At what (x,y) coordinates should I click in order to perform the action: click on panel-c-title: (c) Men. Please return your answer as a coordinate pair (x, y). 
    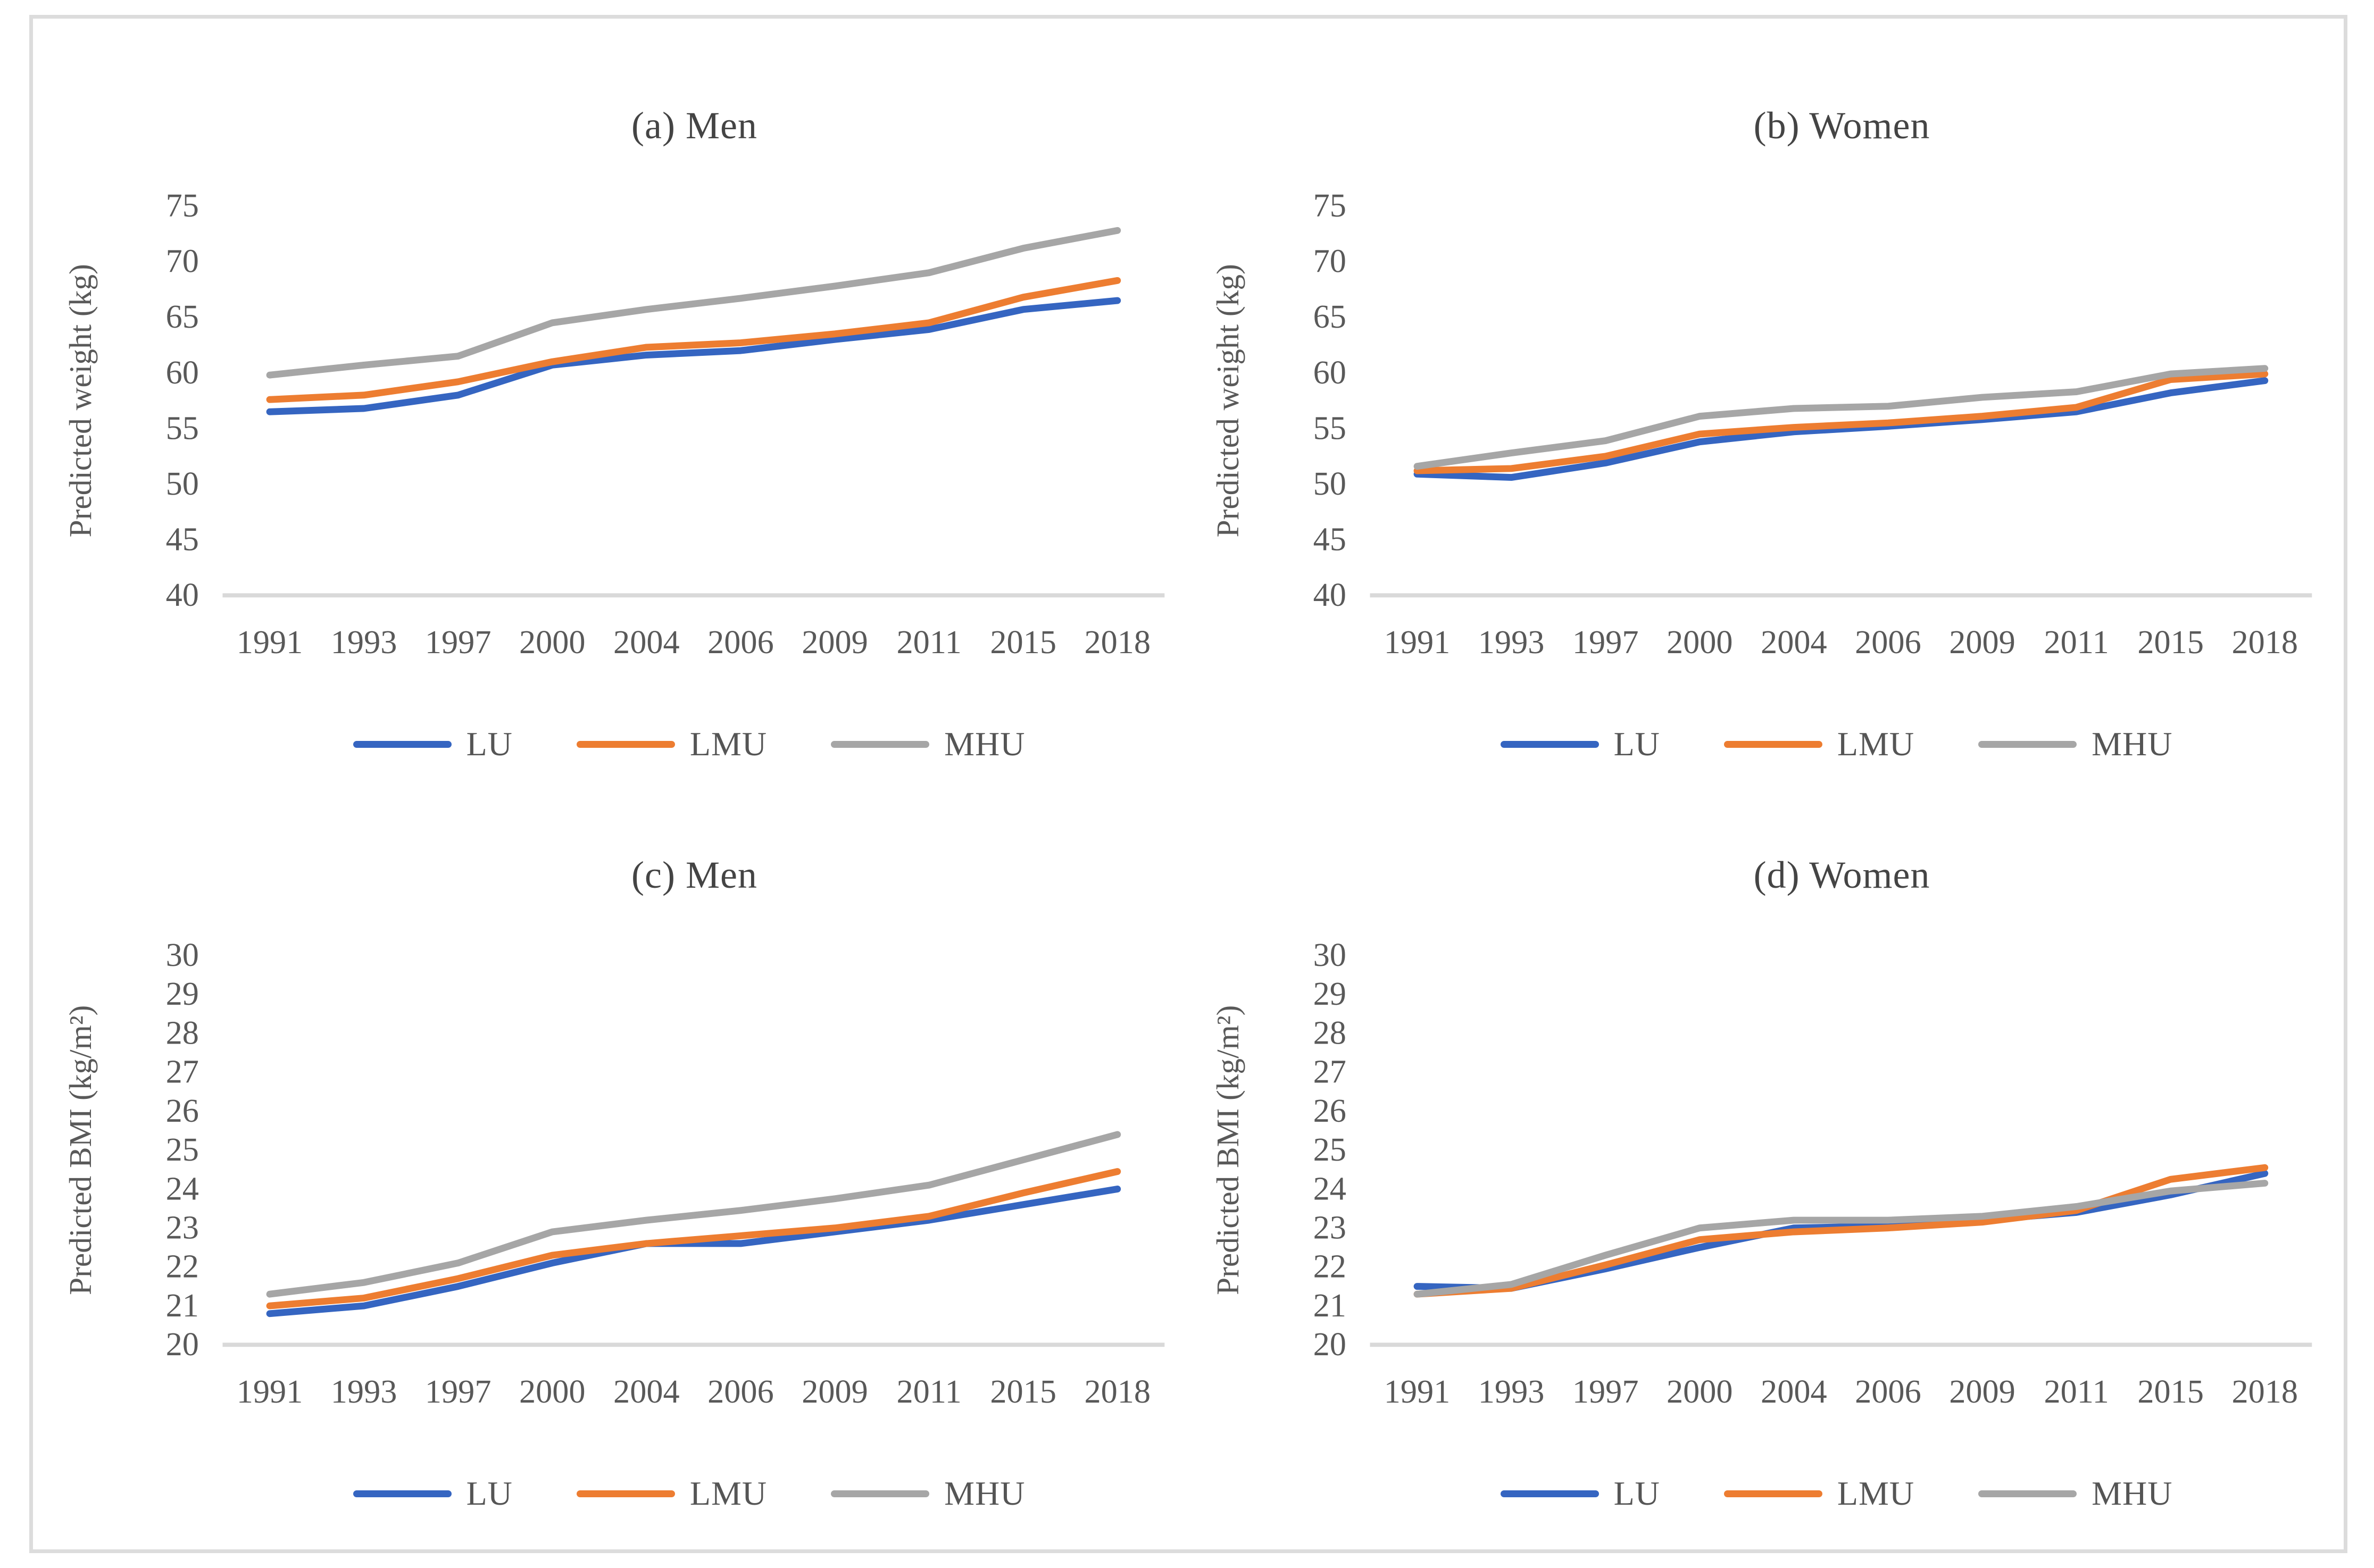
    Looking at the image, I should click on (694, 875).